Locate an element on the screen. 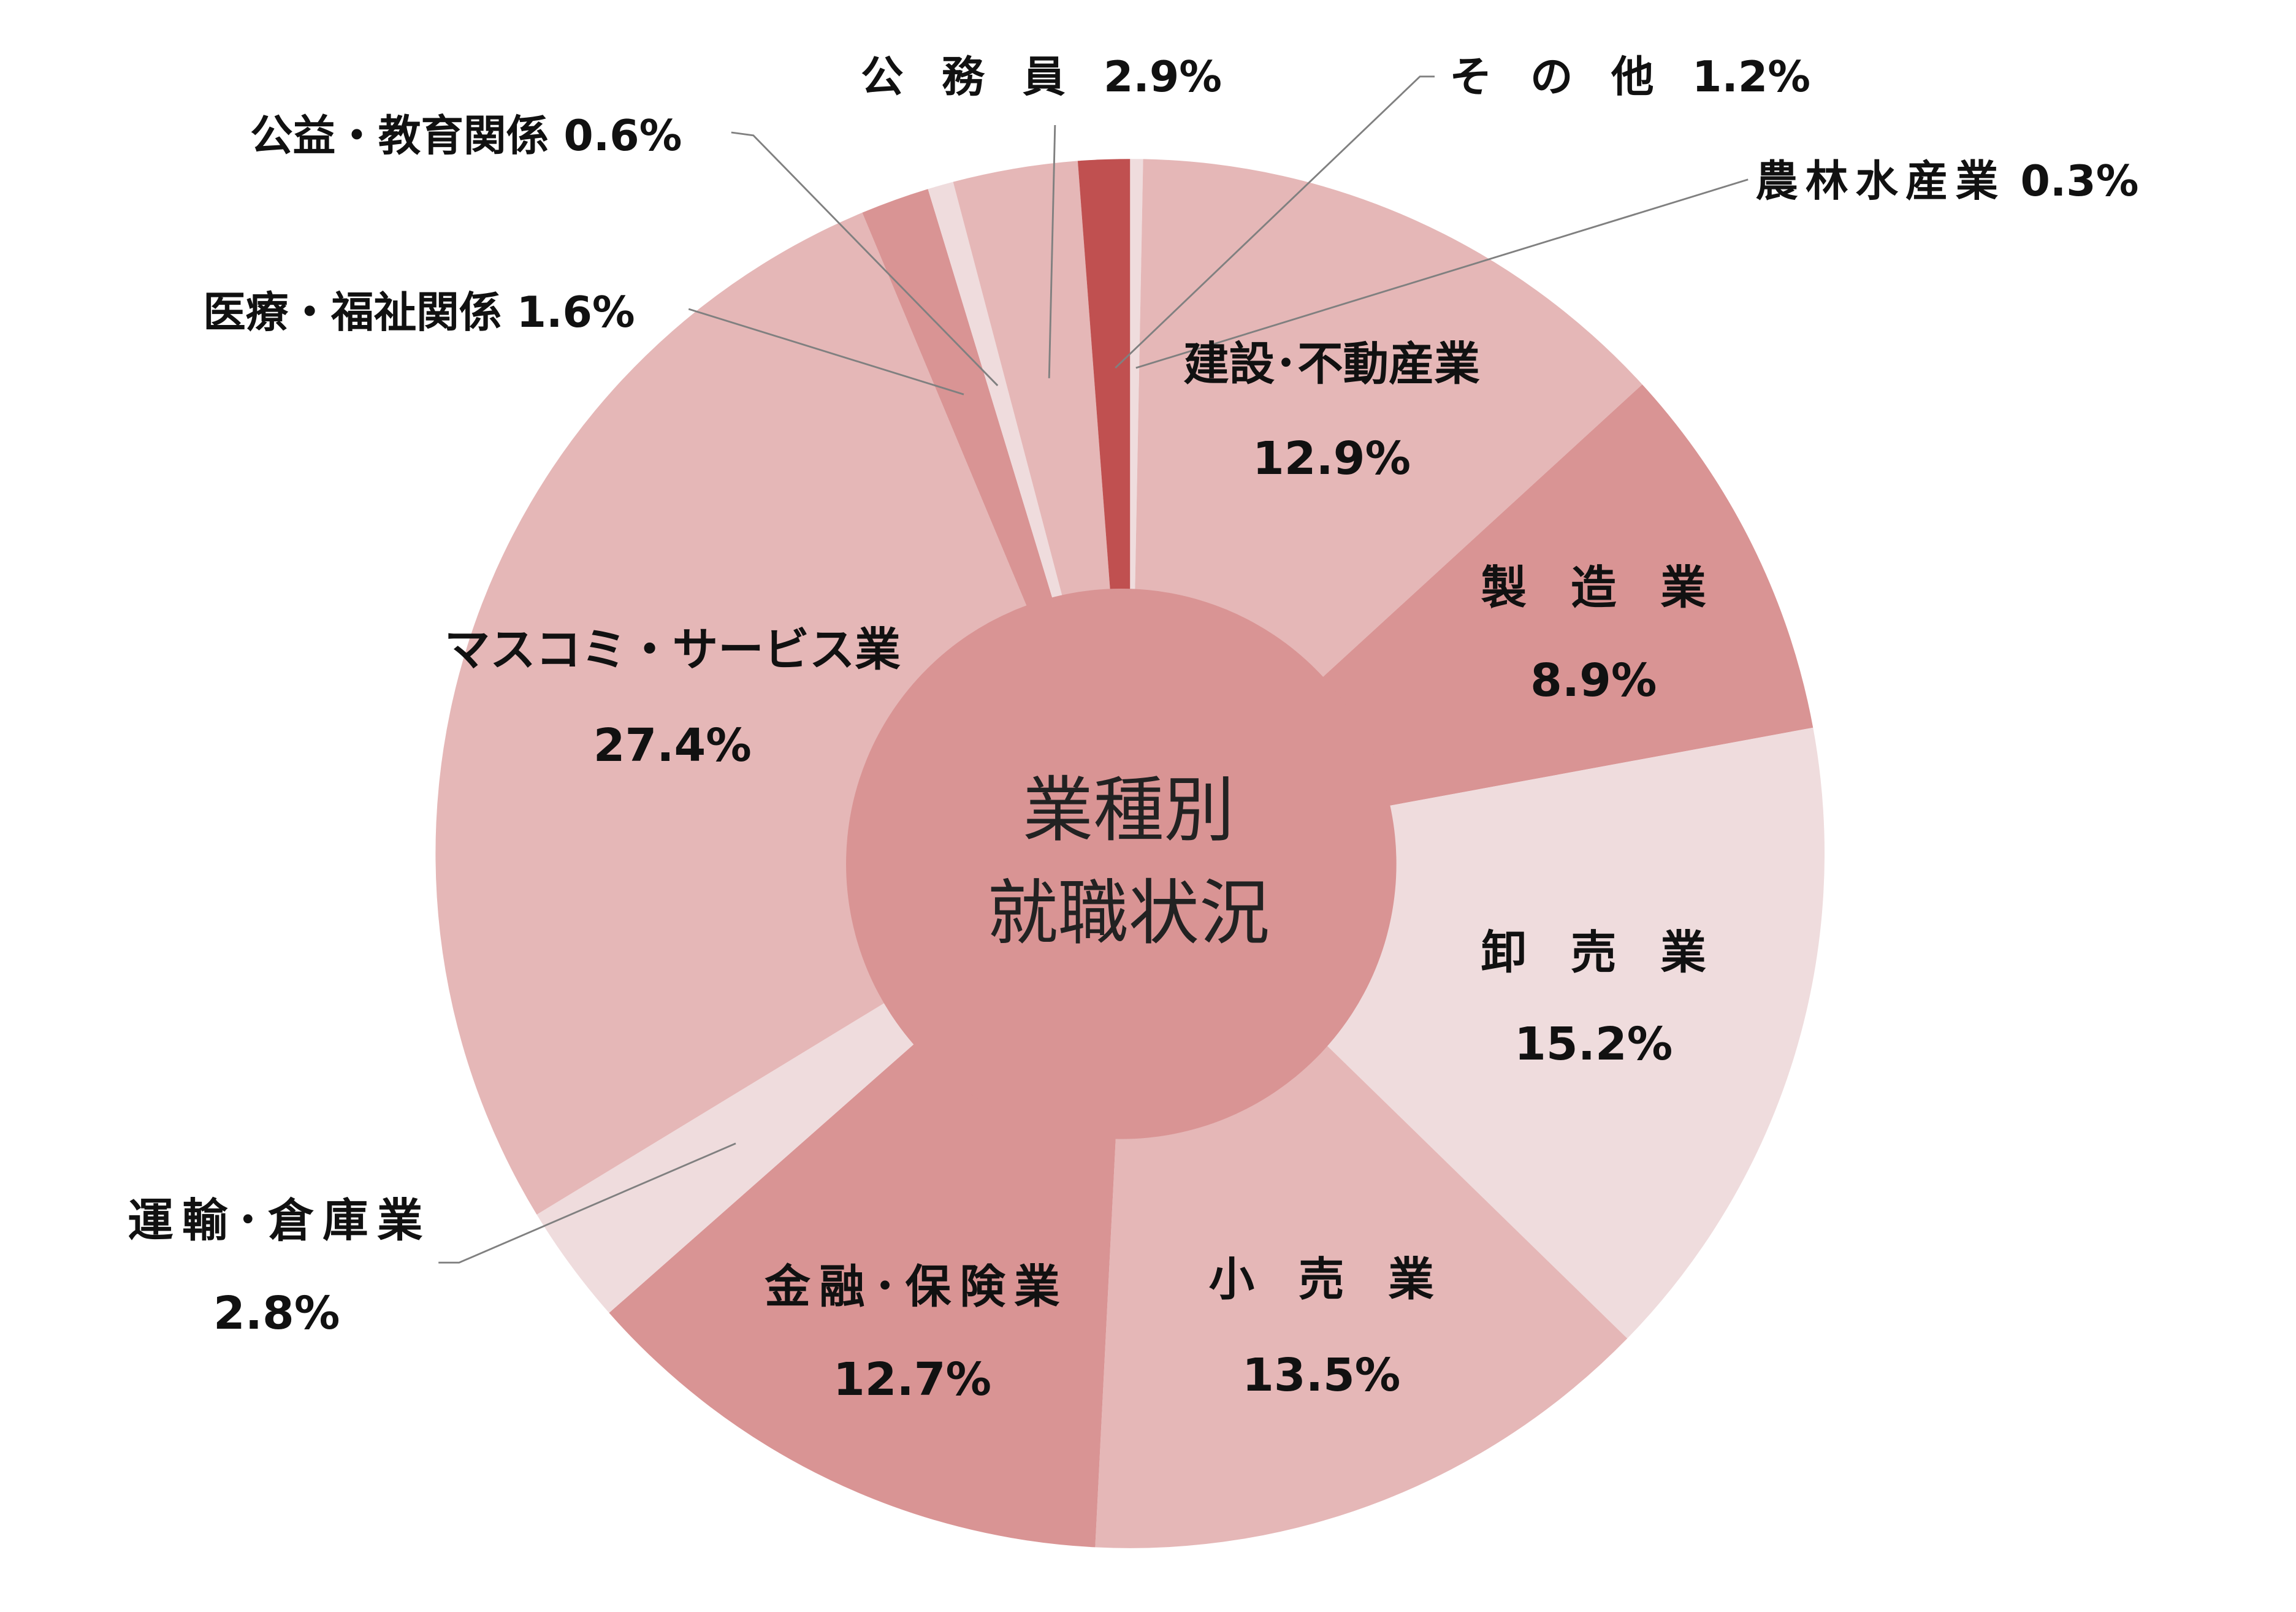 The image size is (2296, 1612). slice-label-medical: 医療・福祉関係 1.6% is located at coordinates (419, 312).